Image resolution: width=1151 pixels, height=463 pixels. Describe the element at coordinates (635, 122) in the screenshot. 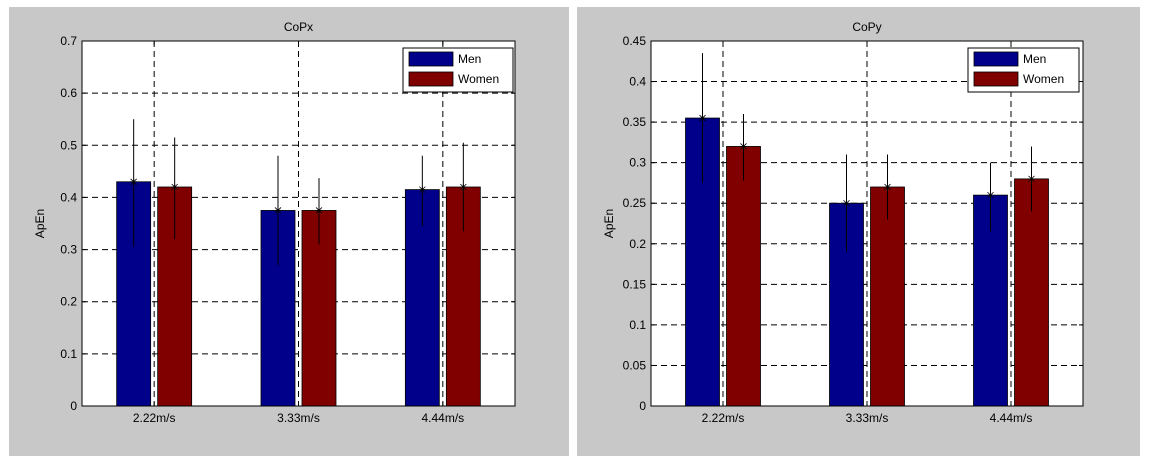

I see `y-tick-label: 0.35` at that location.